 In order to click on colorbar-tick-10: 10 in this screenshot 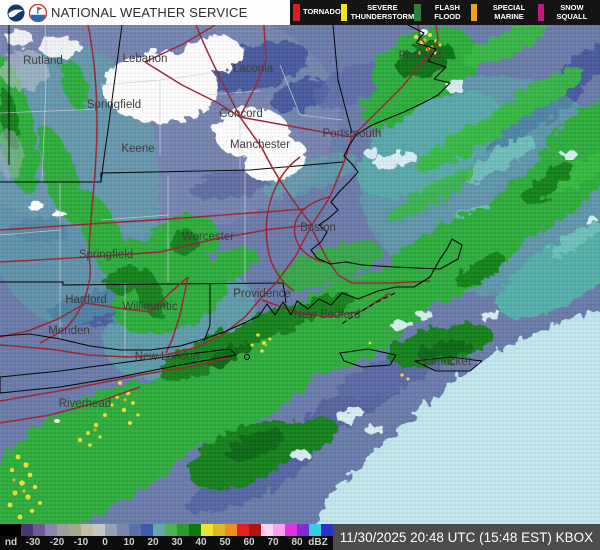, I will do `click(129, 542)`.